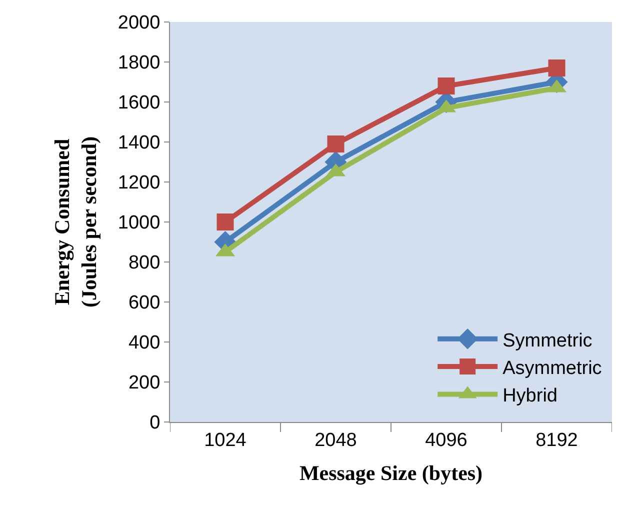  I want to click on y-tick-label: 600, so click(144, 303).